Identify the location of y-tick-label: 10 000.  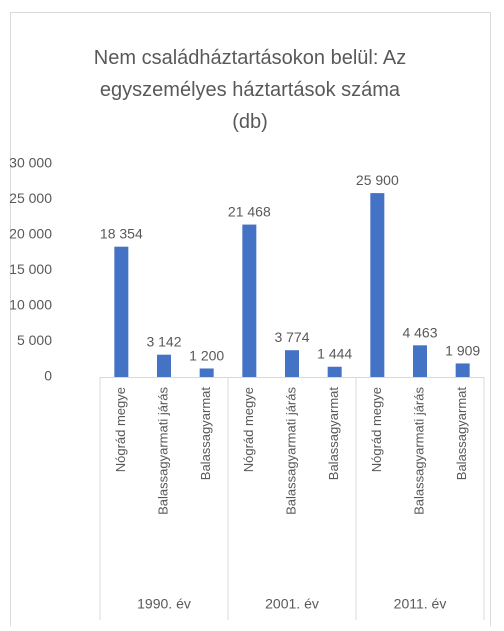
(30, 305).